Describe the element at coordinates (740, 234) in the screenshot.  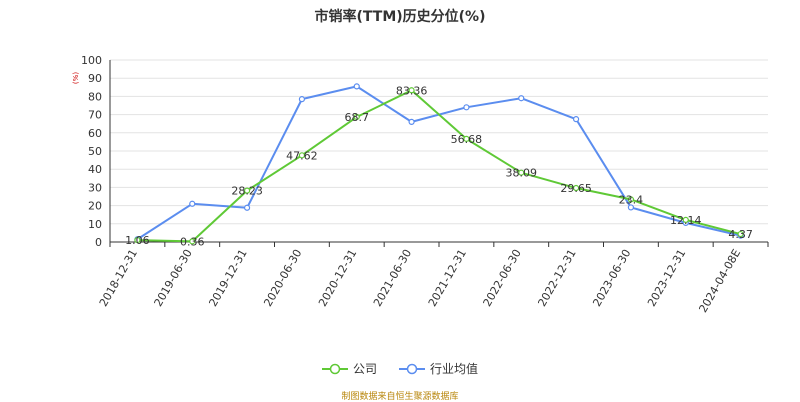
I see `data-label: 4.37` at that location.